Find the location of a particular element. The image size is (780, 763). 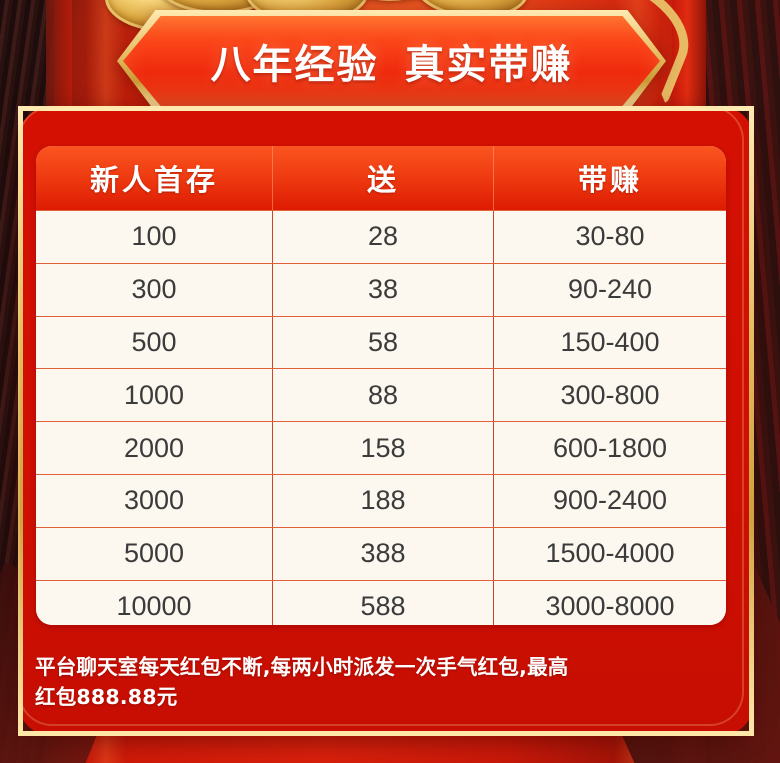

table-header-row: 新人首存 送 带赚 is located at coordinates (381, 178).